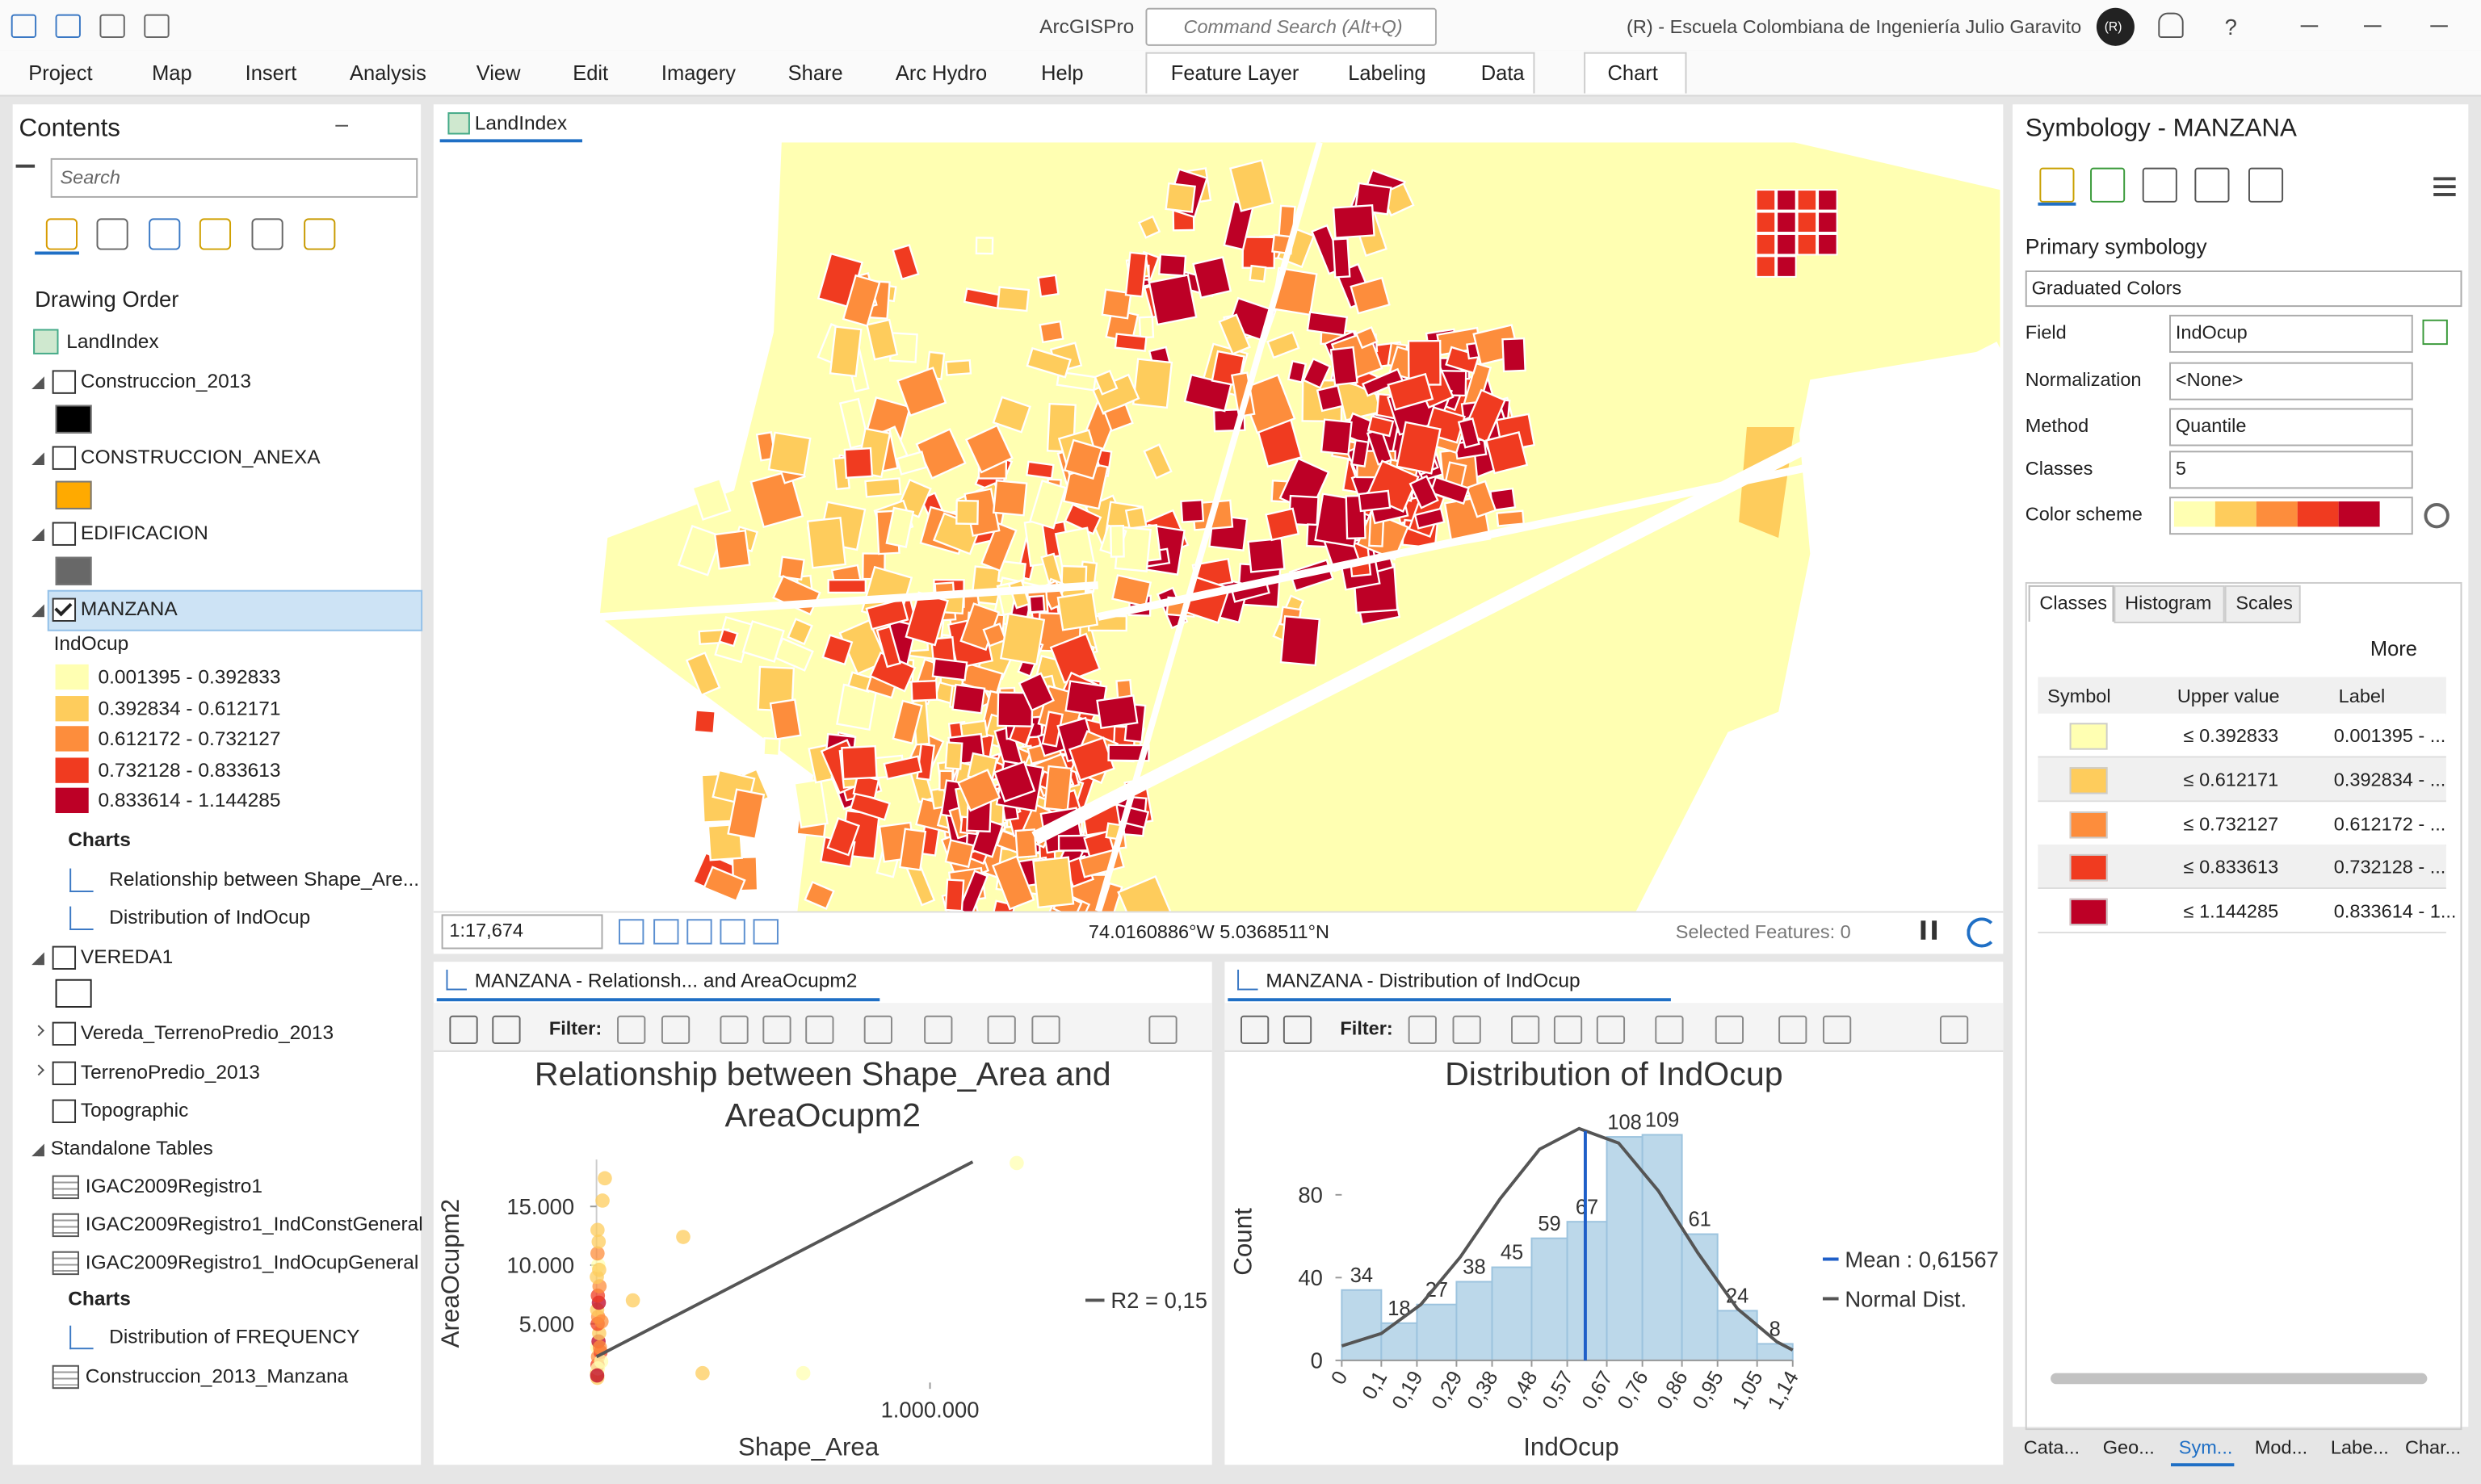 The width and height of the screenshot is (2481, 1484). What do you see at coordinates (1387, 73) in the screenshot?
I see `contextual-tab: Labeling` at bounding box center [1387, 73].